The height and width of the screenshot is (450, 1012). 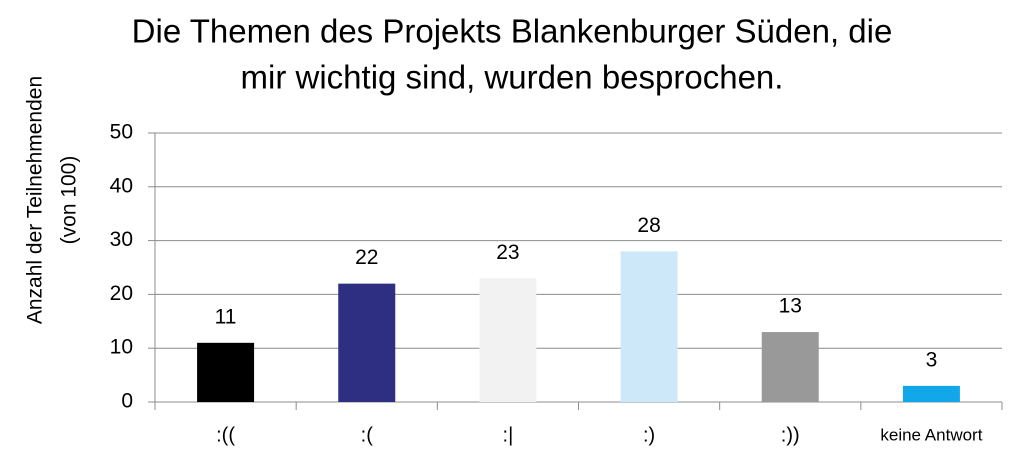 What do you see at coordinates (649, 435) in the screenshot?
I see `x-tick-label: :)` at bounding box center [649, 435].